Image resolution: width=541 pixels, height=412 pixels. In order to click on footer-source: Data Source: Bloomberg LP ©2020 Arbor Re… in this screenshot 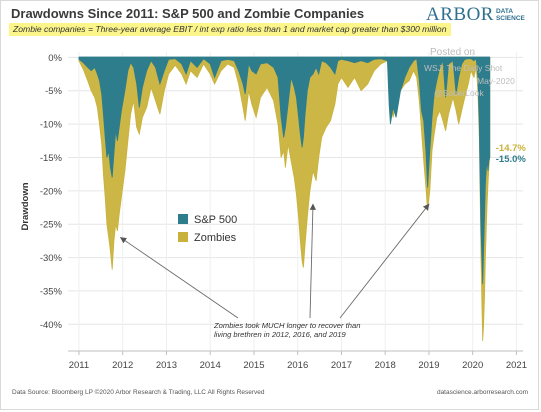, I will do `click(138, 392)`.